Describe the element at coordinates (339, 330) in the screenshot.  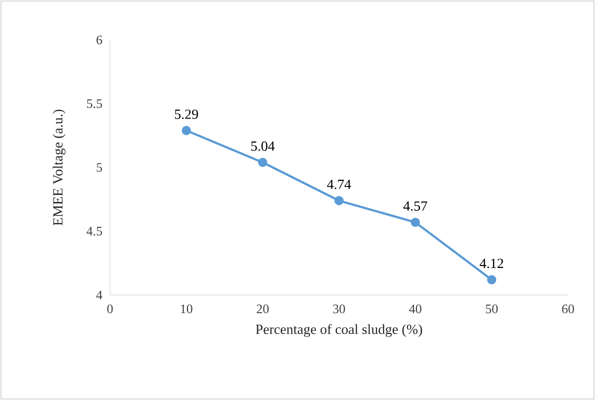
I see `x-axis-title: Percentage of coal sludge (%)` at that location.